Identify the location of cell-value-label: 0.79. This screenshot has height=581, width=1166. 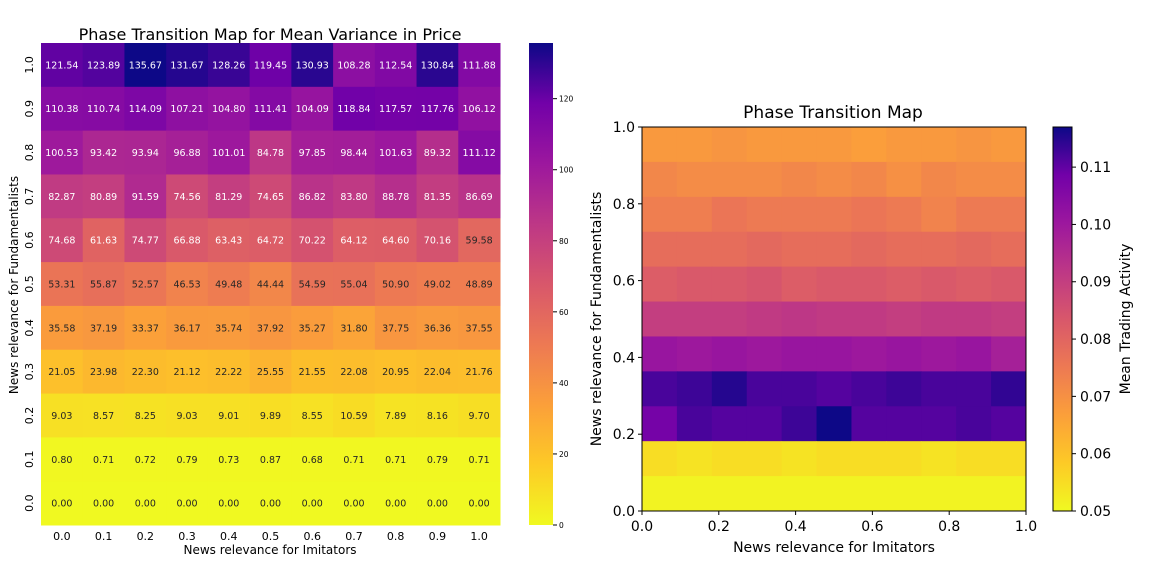
(437, 460).